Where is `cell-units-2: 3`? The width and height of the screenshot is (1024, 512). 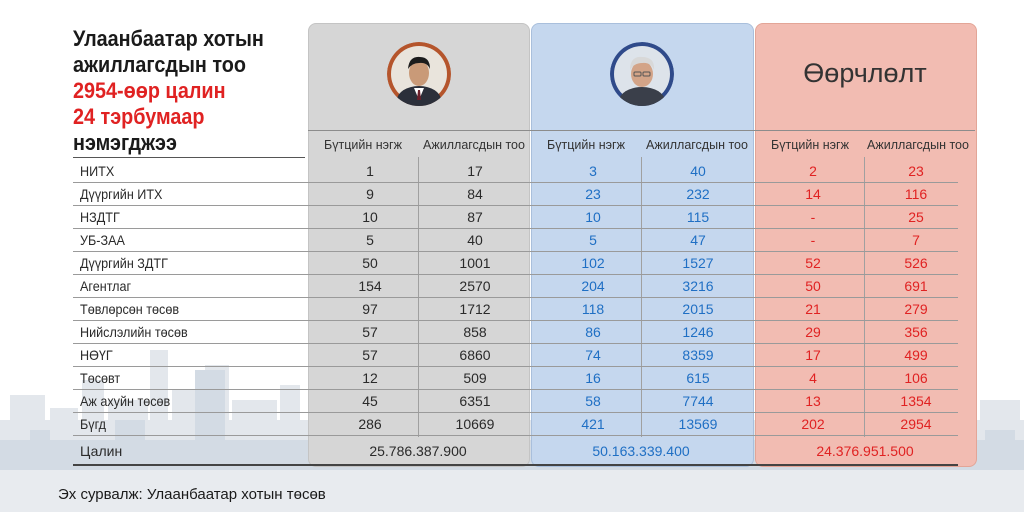
cell-units-2: 3 is located at coordinates (593, 171).